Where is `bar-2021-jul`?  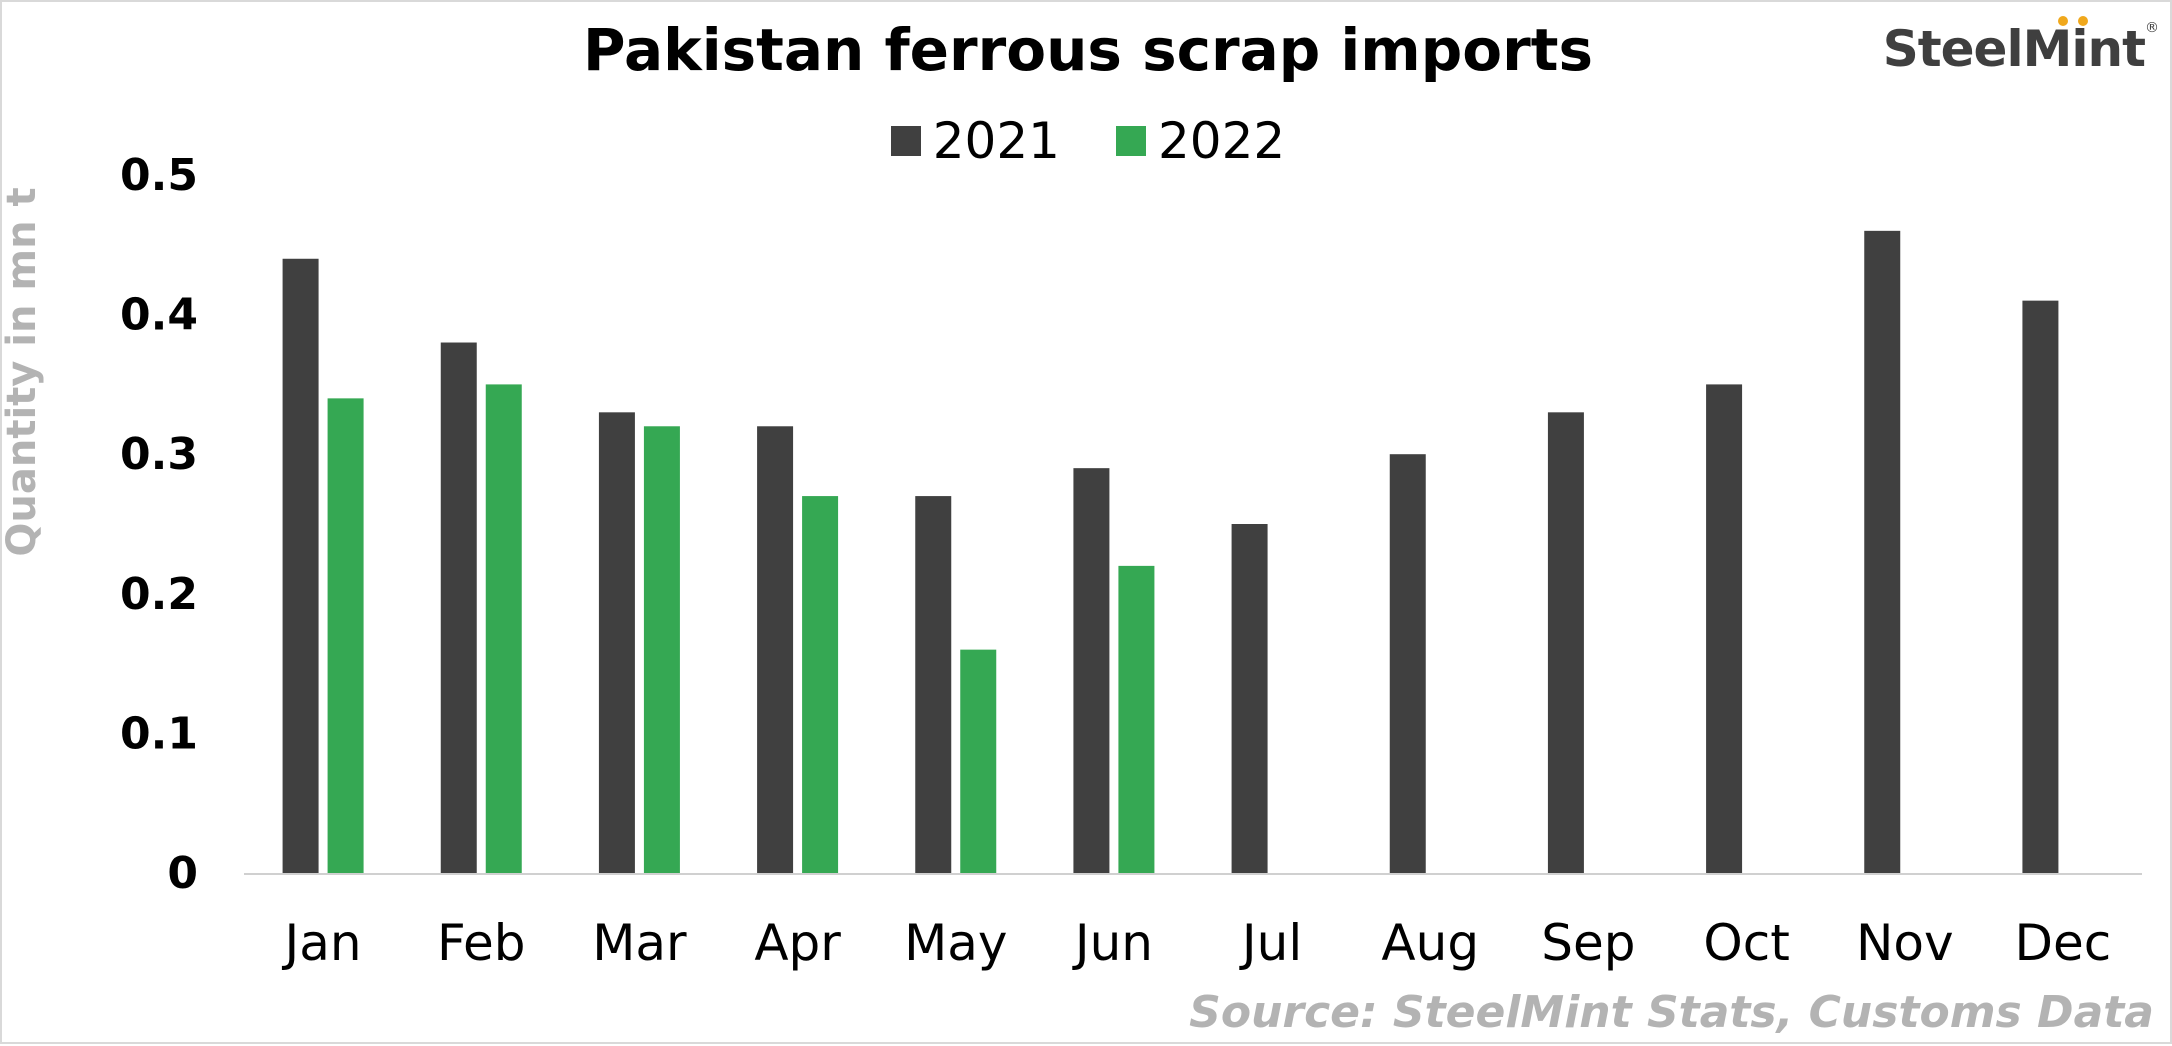 bar-2021-jul is located at coordinates (1249, 698).